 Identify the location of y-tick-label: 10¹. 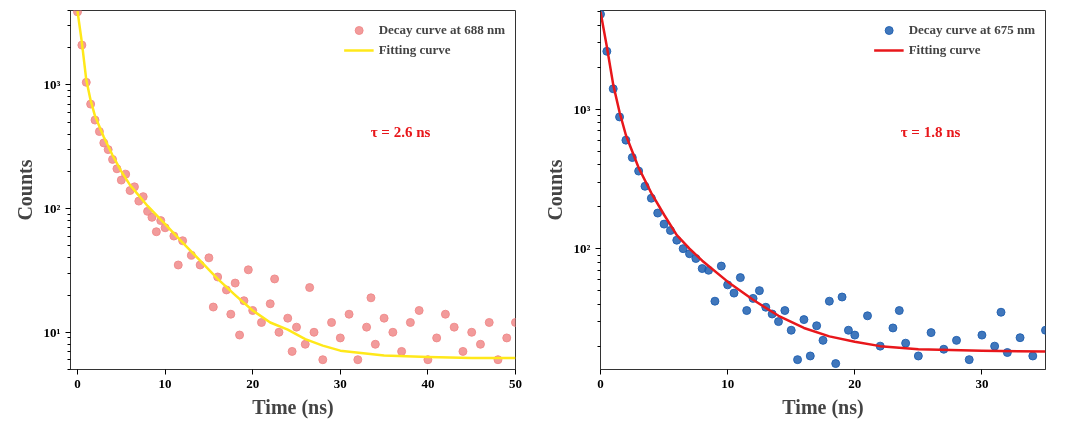
(52, 332).